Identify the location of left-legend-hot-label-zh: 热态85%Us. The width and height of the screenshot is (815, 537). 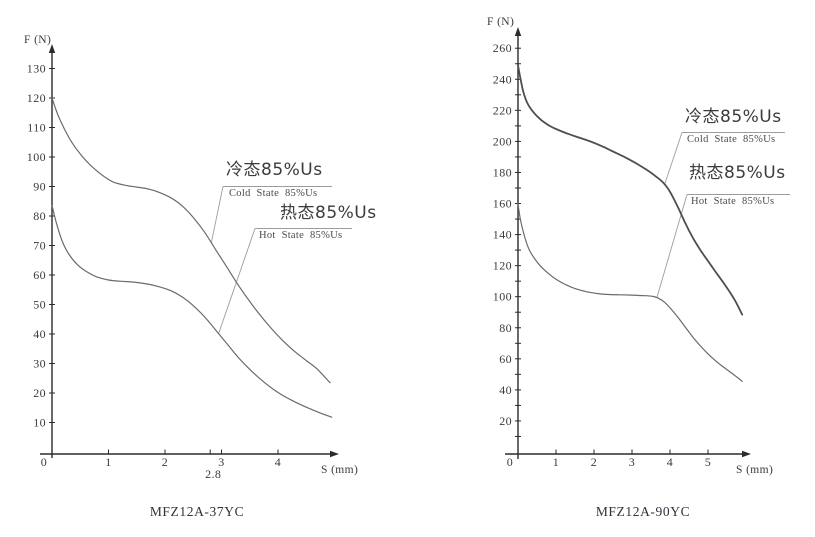
(328, 213).